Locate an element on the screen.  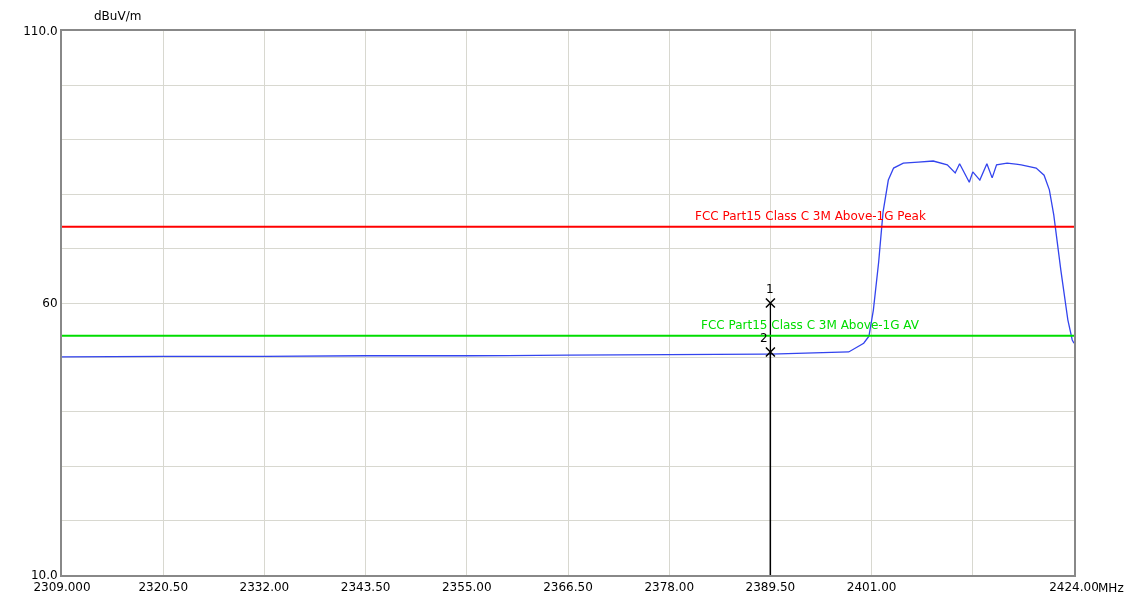
x-tick-label: 2378.00 is located at coordinates (669, 587).